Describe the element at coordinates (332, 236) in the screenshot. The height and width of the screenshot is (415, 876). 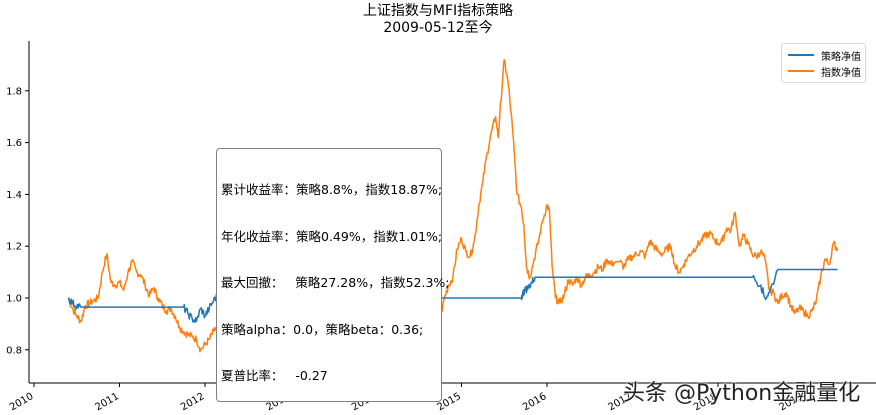
I see `stat-annualized-return: 年化收益率：策略0.49%，指数1.01%;` at that location.